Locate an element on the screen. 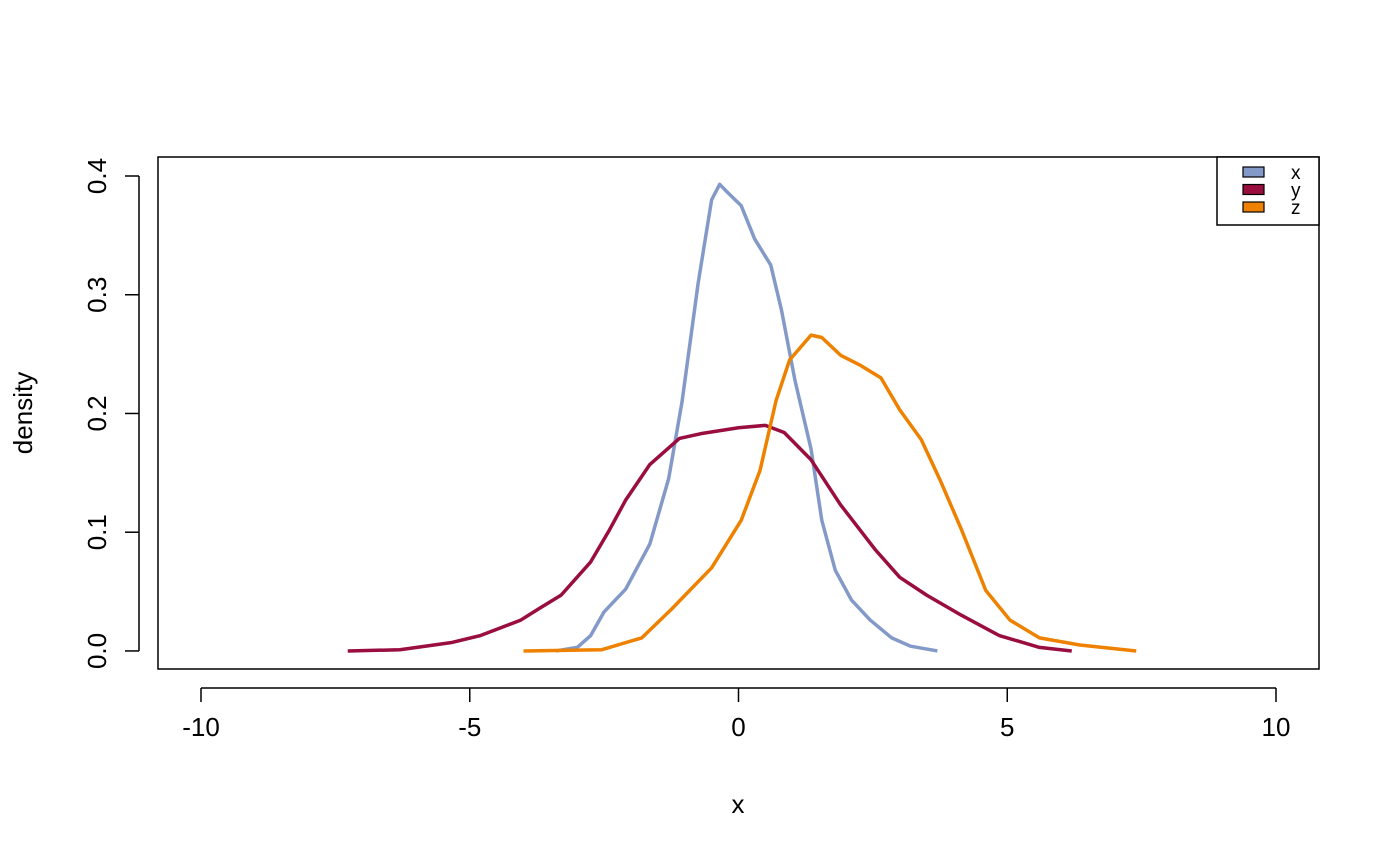  x-axis-title: x is located at coordinates (738, 804).